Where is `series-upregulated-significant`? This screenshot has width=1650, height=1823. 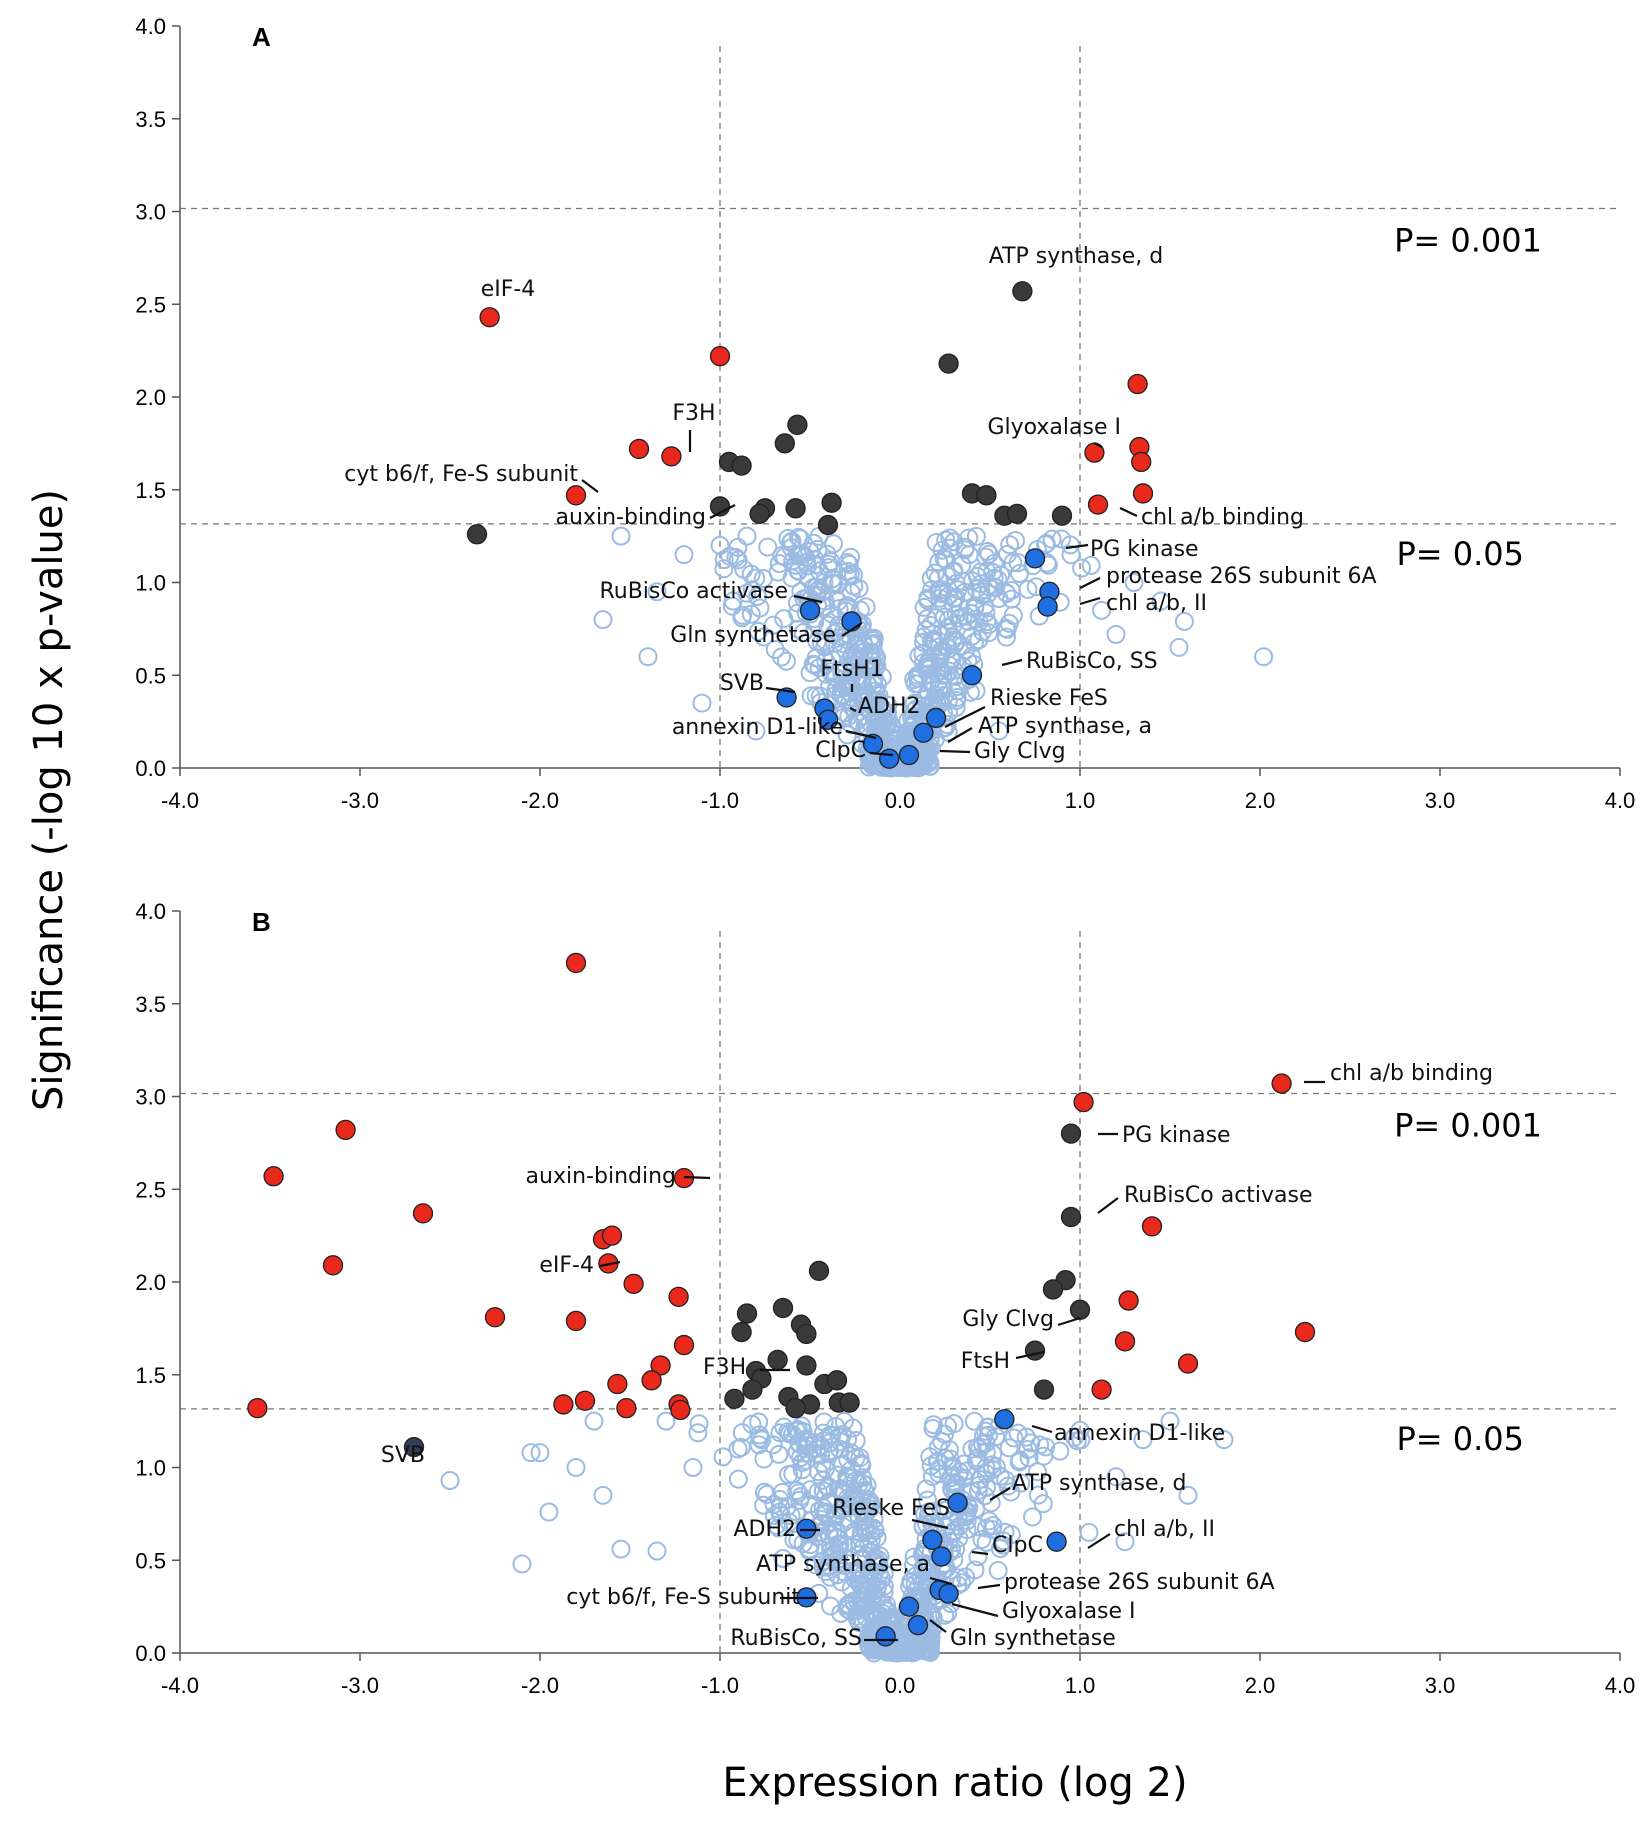
series-upregulated-significant is located at coordinates (816, 411).